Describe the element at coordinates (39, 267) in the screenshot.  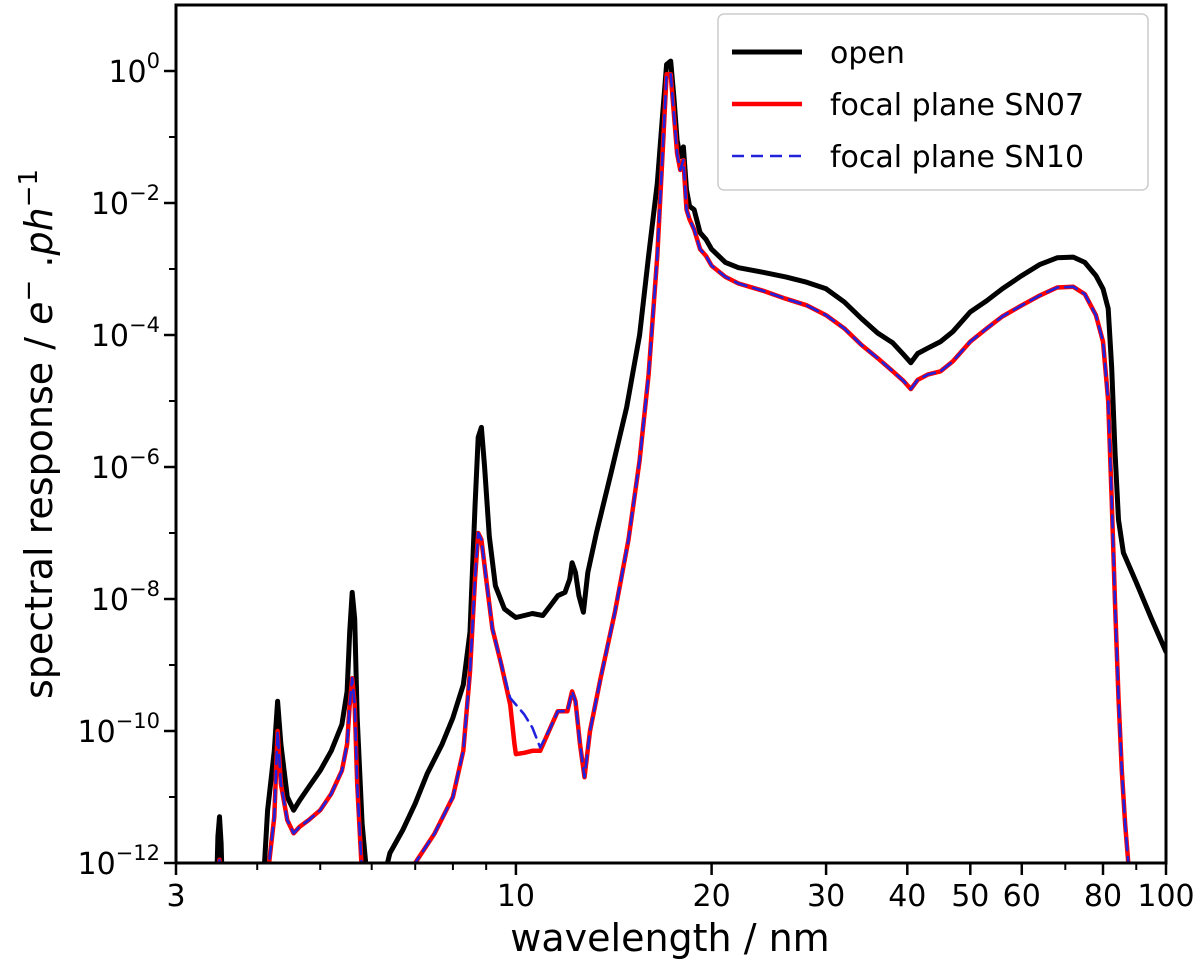
I see `y-axis-label-middle: .` at that location.